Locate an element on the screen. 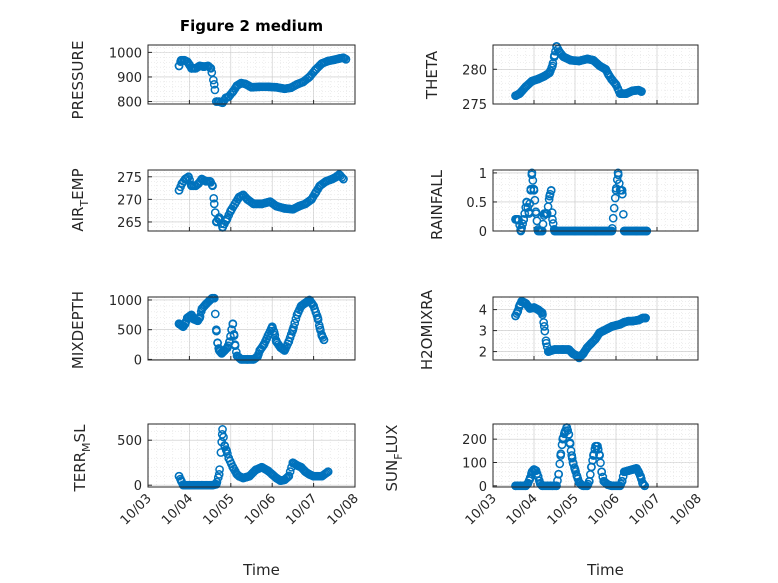 The image size is (778, 583). y-tick-label: 900 is located at coordinates (129, 78).